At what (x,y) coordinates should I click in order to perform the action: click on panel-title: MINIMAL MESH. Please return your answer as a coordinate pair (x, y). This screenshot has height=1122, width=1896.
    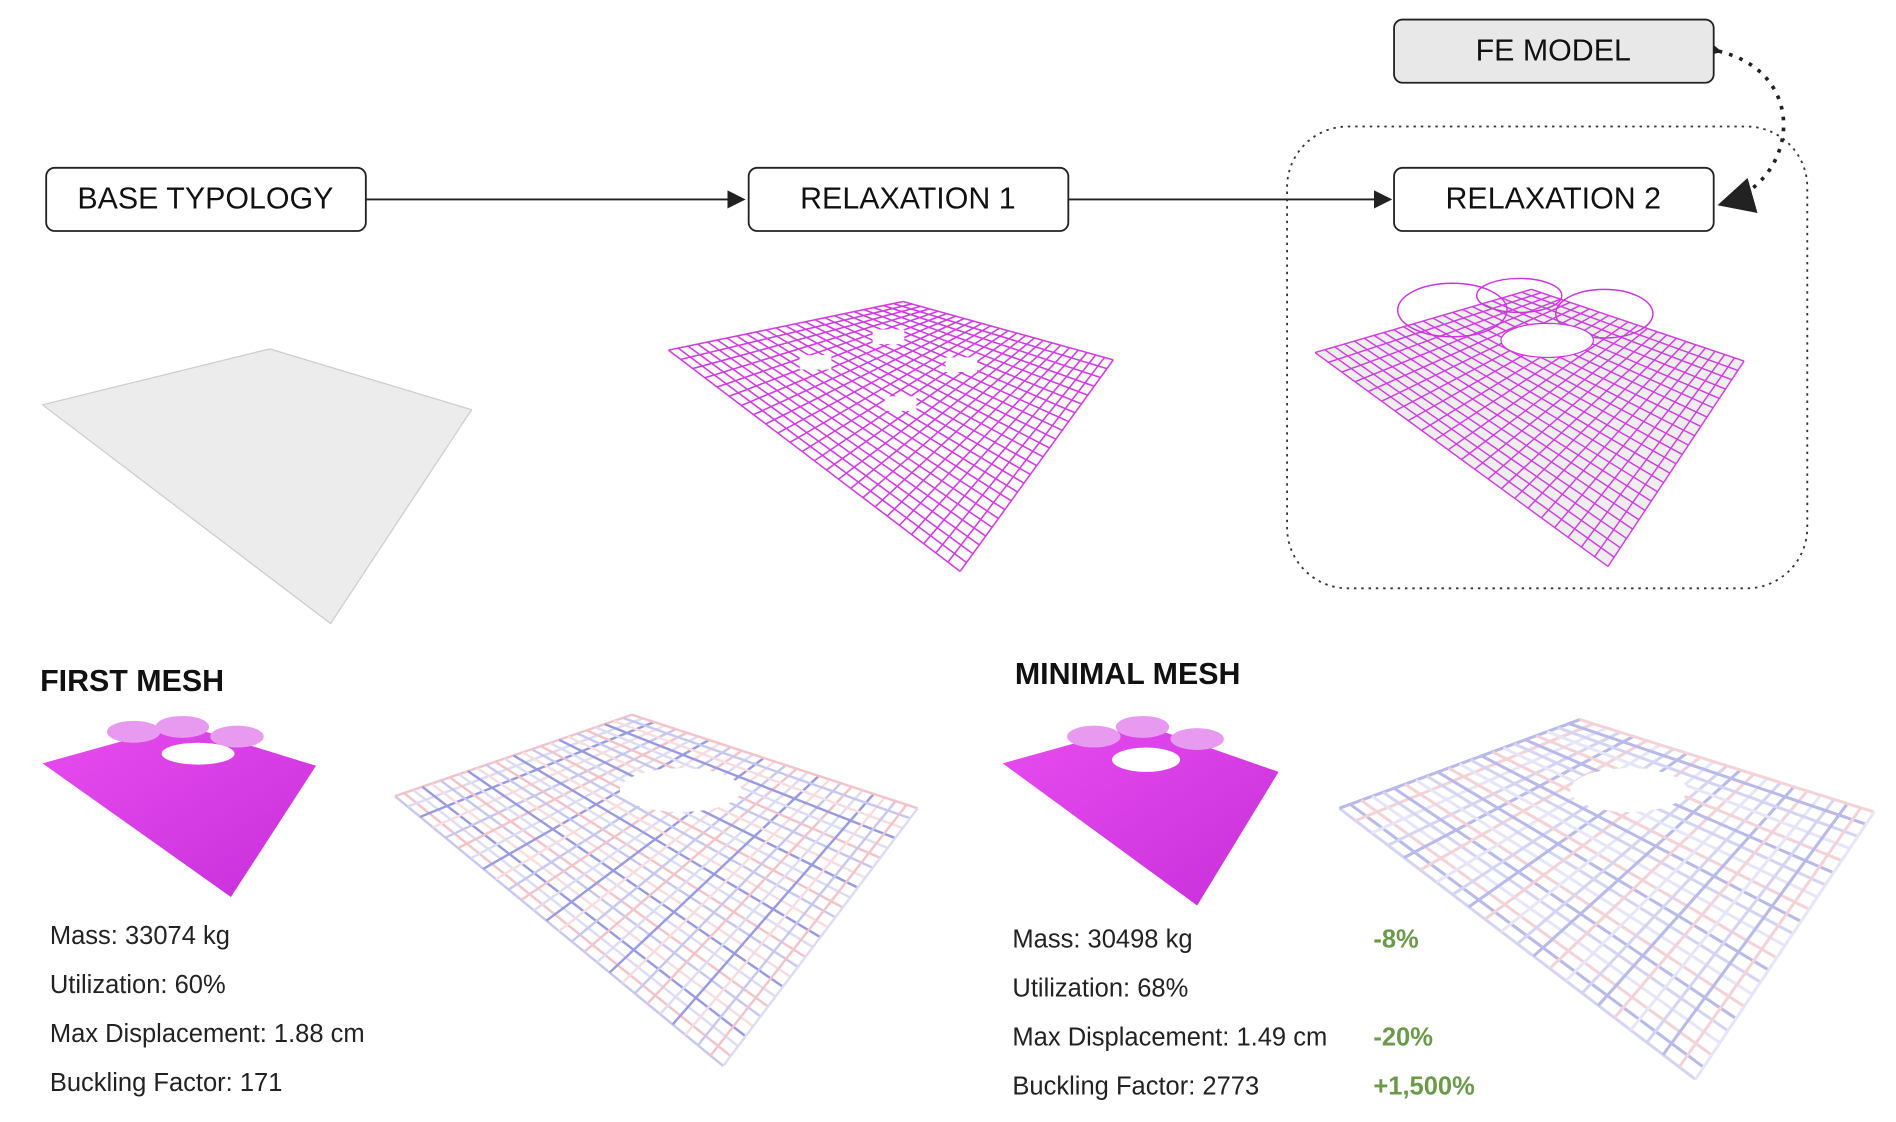
    Looking at the image, I should click on (1128, 674).